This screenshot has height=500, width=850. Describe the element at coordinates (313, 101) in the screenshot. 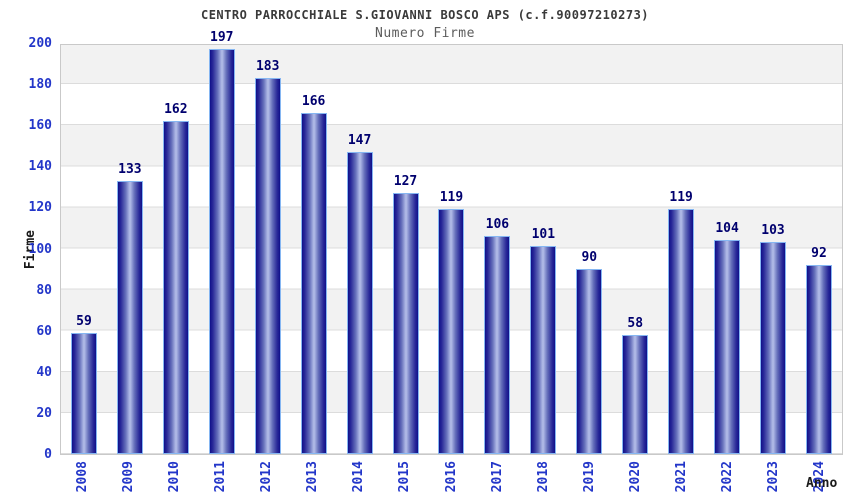

I see `bar-value-label-2013: 166` at that location.